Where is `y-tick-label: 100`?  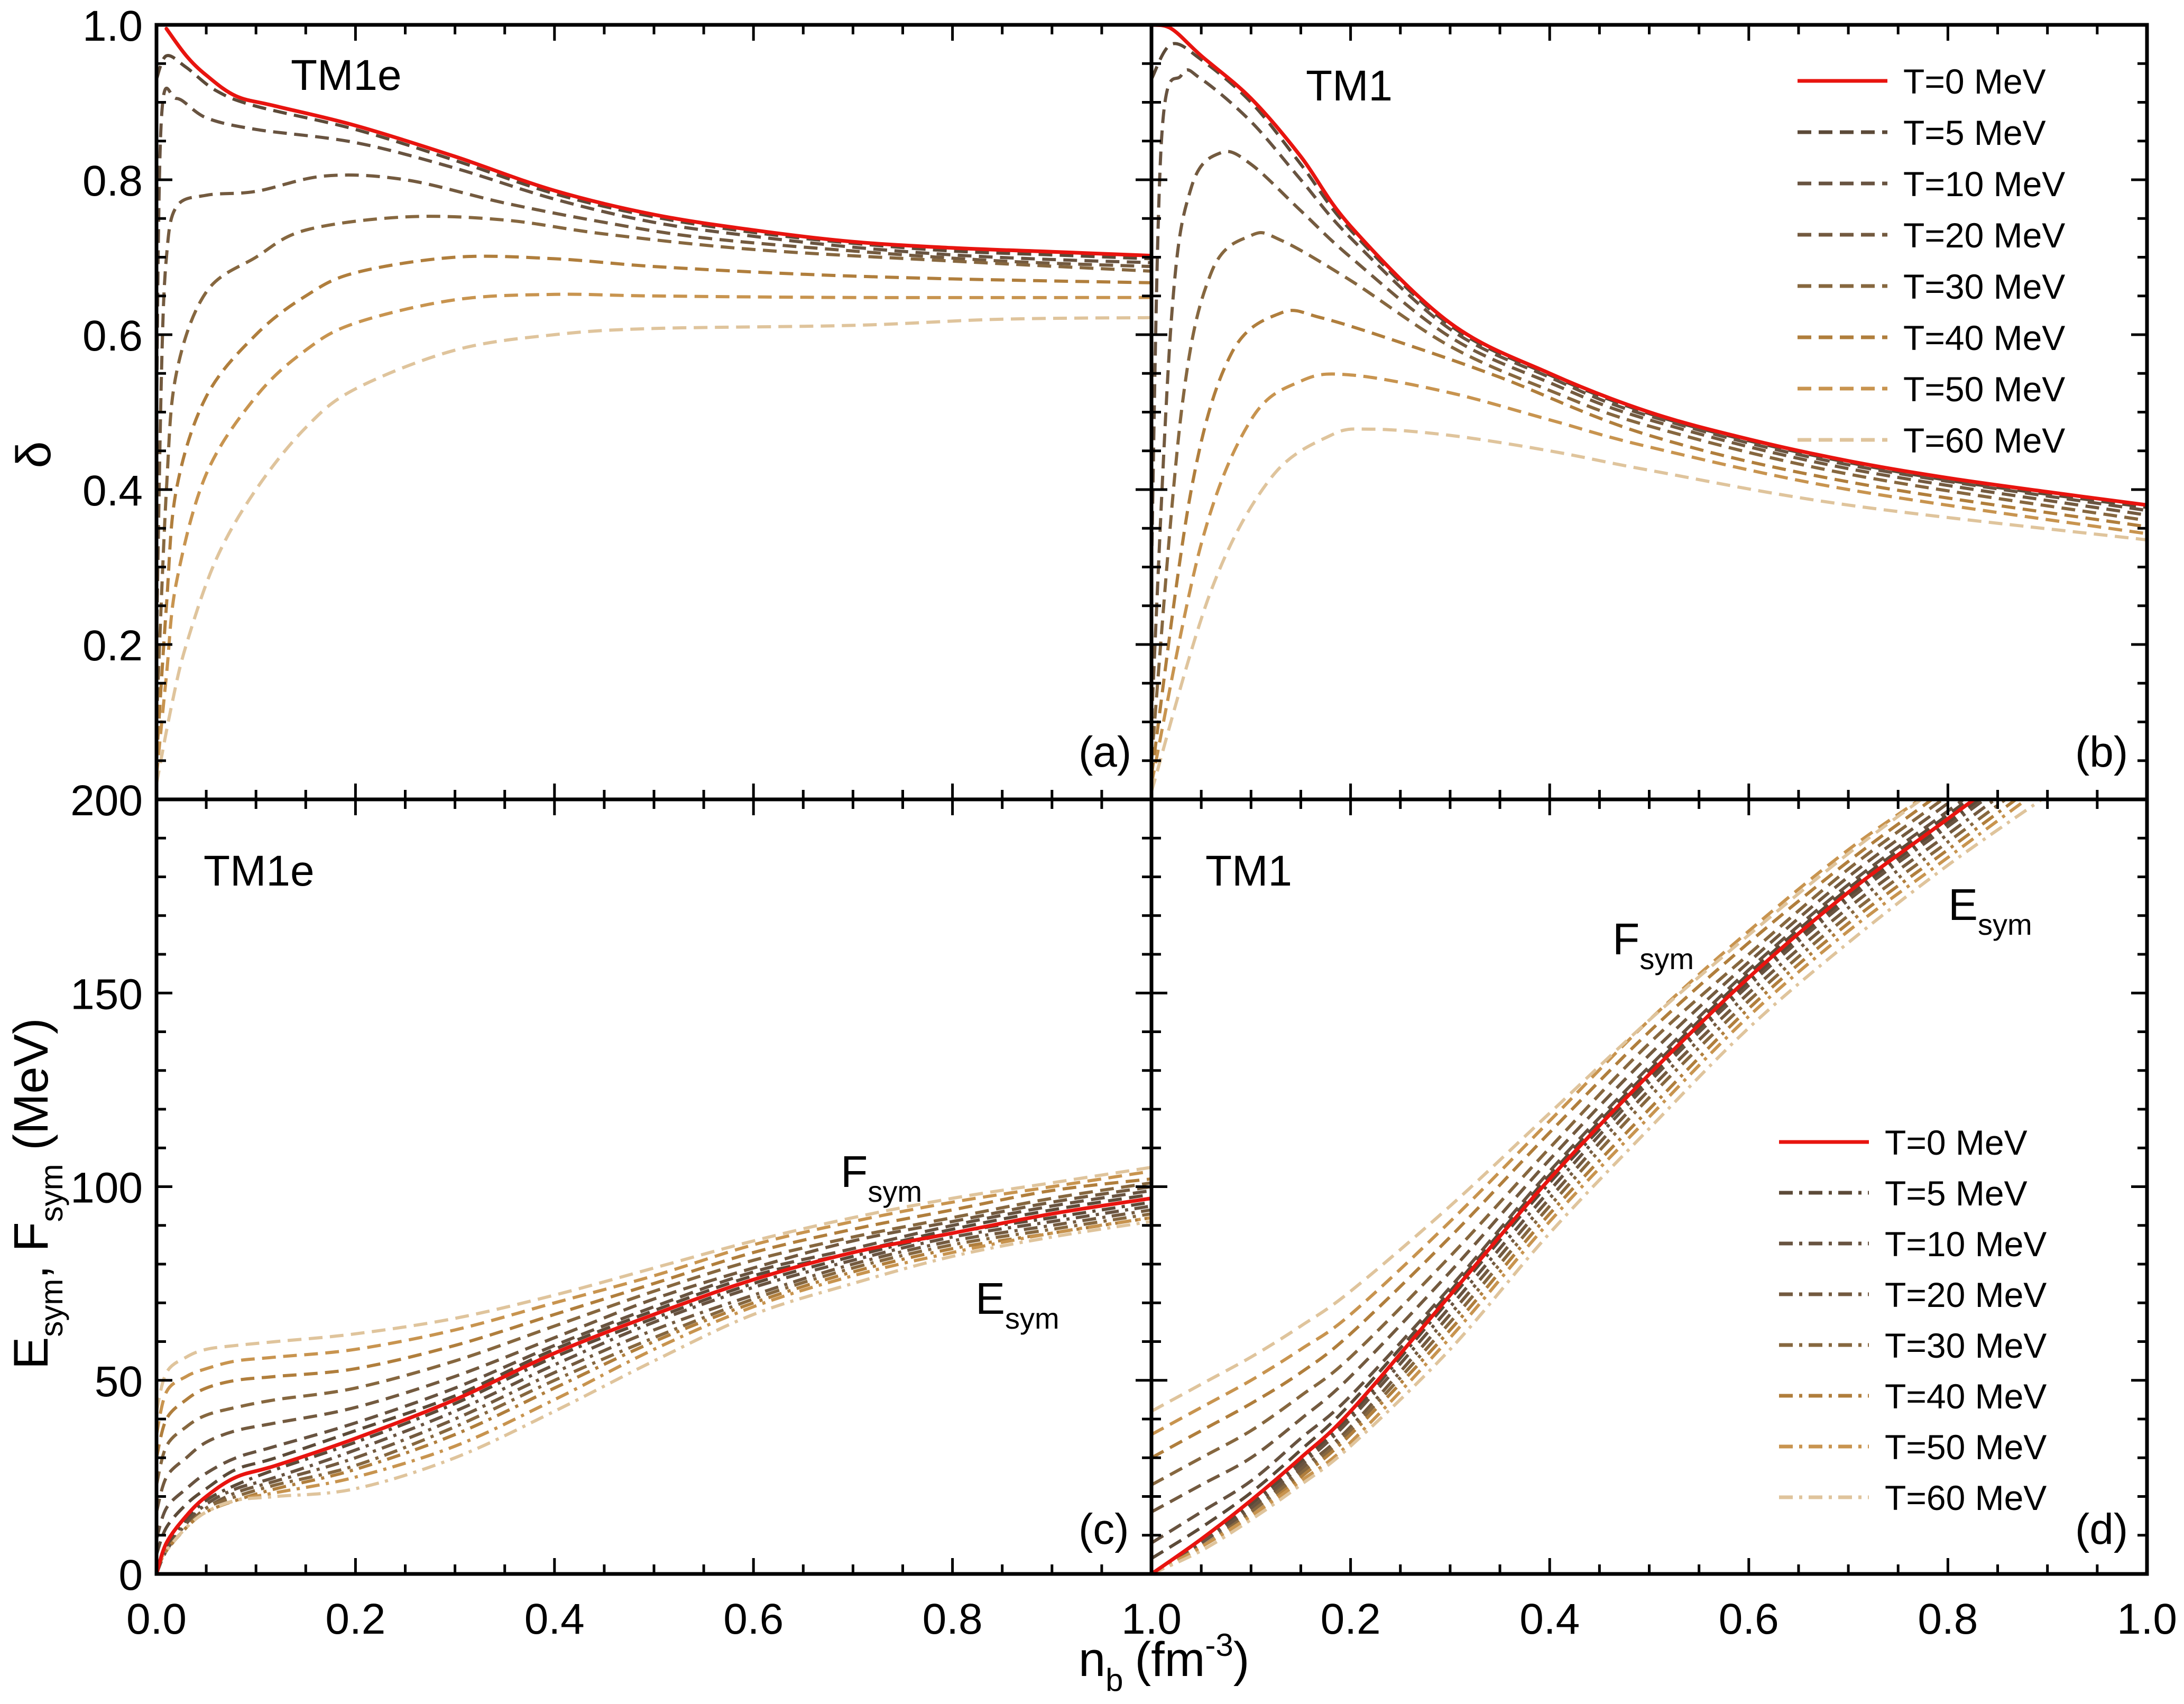
y-tick-label: 100 is located at coordinates (106, 1188).